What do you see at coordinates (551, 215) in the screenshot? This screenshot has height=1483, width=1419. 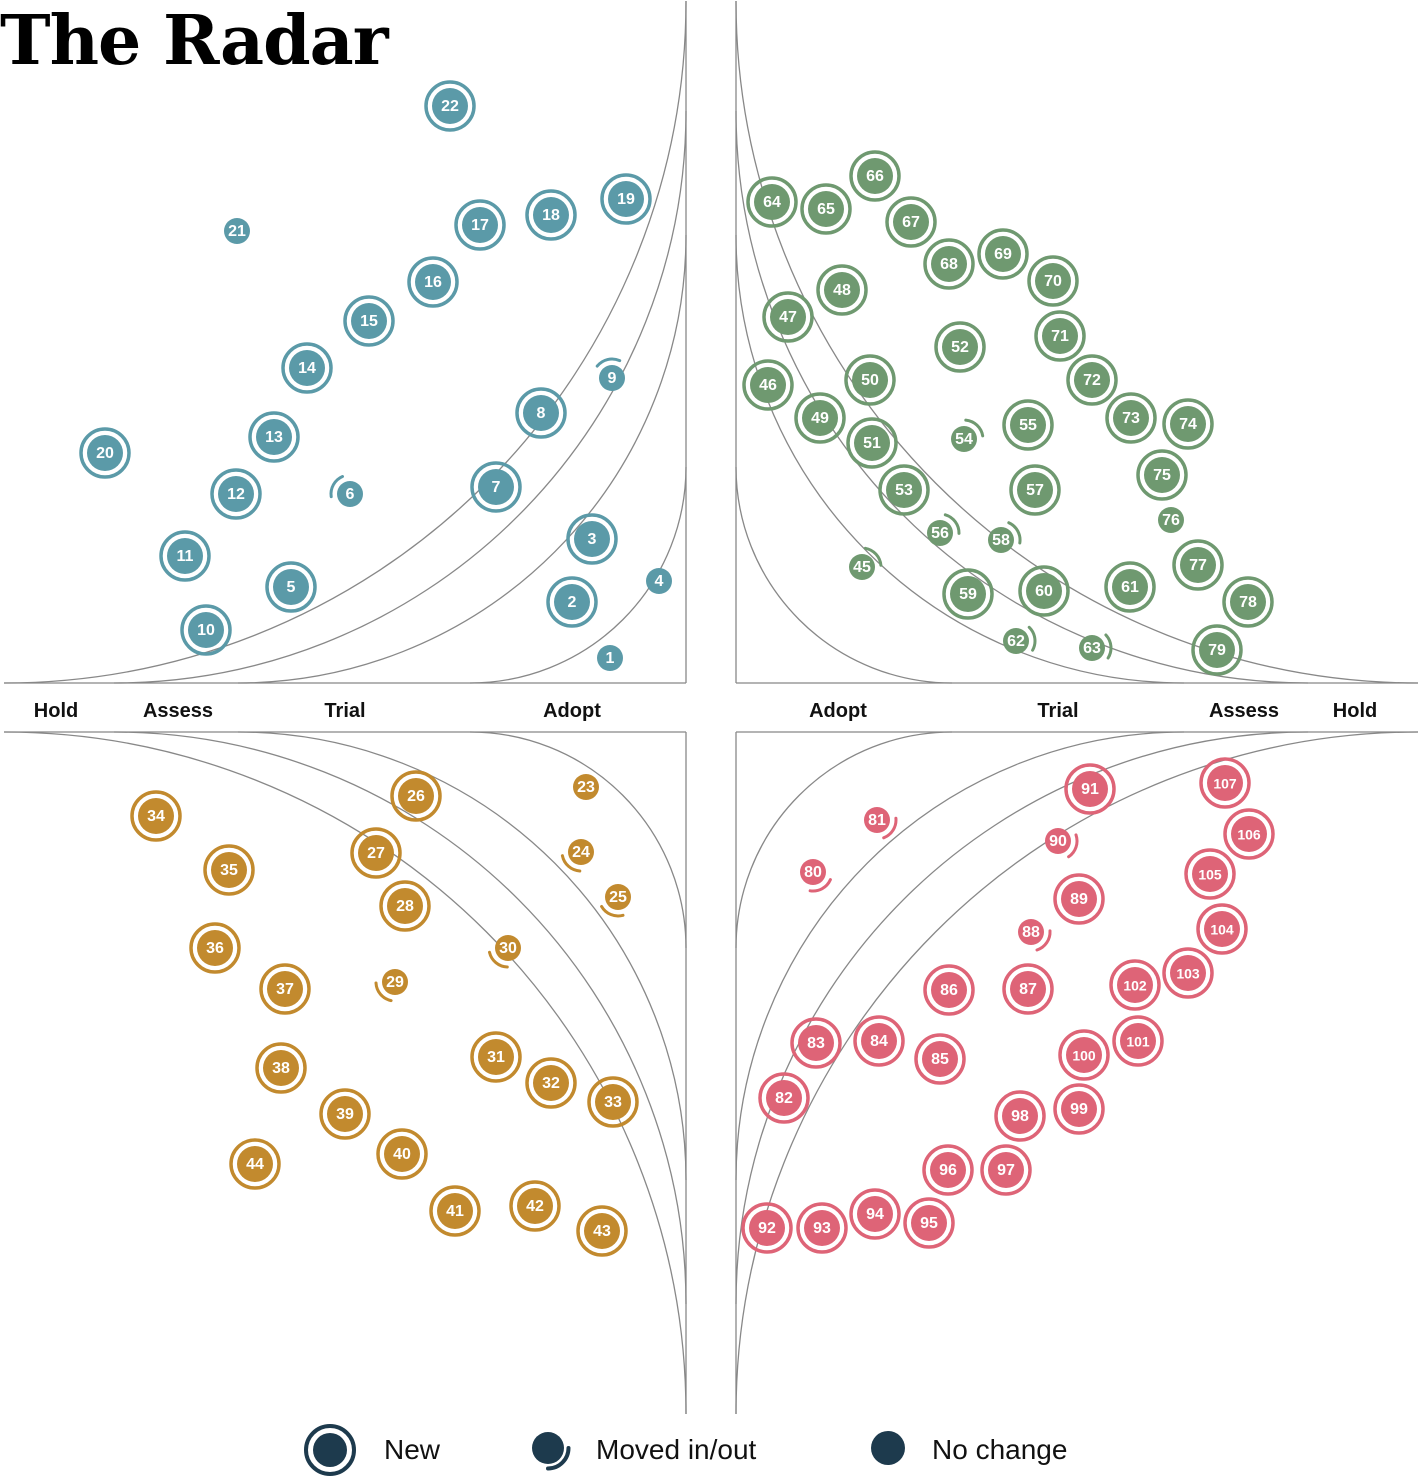 I see `blip-18: 18` at bounding box center [551, 215].